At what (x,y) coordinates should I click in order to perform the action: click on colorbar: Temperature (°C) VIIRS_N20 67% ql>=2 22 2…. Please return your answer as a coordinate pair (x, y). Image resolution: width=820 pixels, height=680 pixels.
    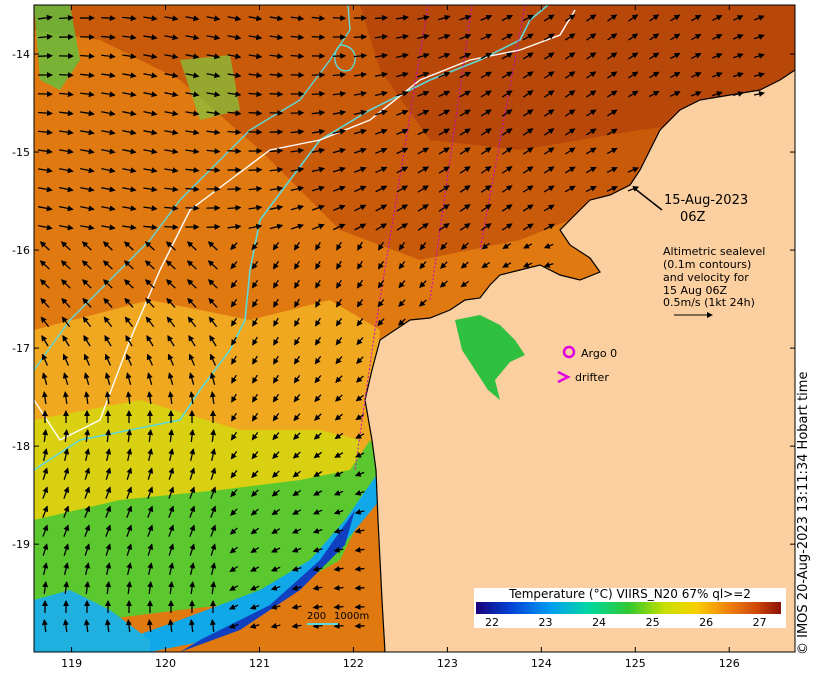
    Looking at the image, I should click on (630, 608).